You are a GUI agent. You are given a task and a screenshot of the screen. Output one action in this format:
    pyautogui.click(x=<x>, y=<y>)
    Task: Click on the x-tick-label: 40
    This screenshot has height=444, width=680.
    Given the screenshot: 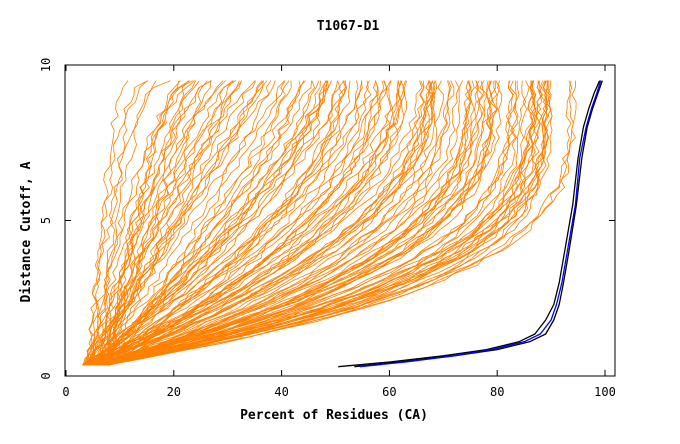 What is the action you would take?
    pyautogui.click(x=281, y=392)
    